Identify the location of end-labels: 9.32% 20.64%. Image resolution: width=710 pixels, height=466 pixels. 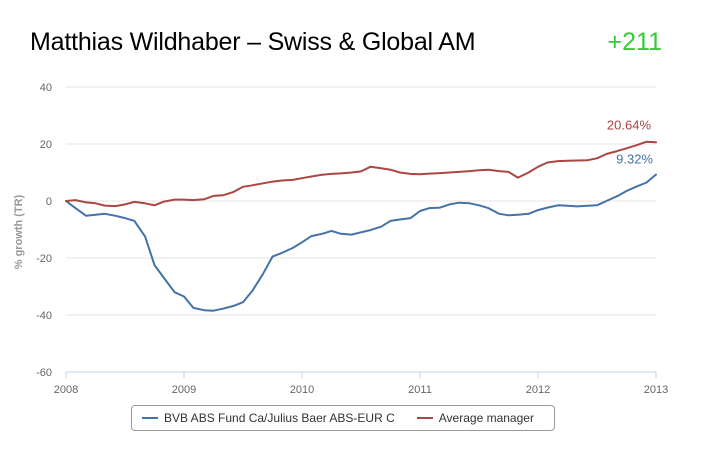
(630, 141).